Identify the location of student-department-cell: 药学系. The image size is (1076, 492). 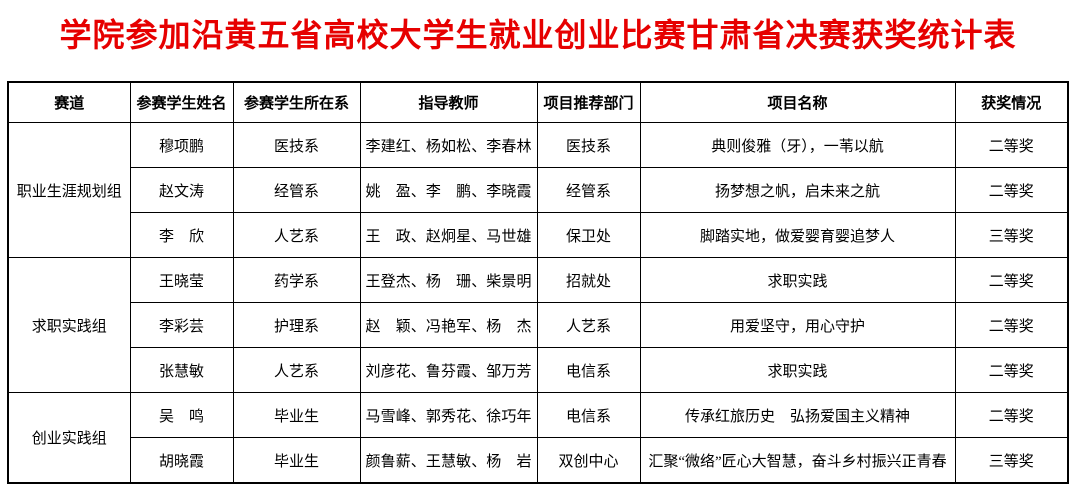
(296, 280).